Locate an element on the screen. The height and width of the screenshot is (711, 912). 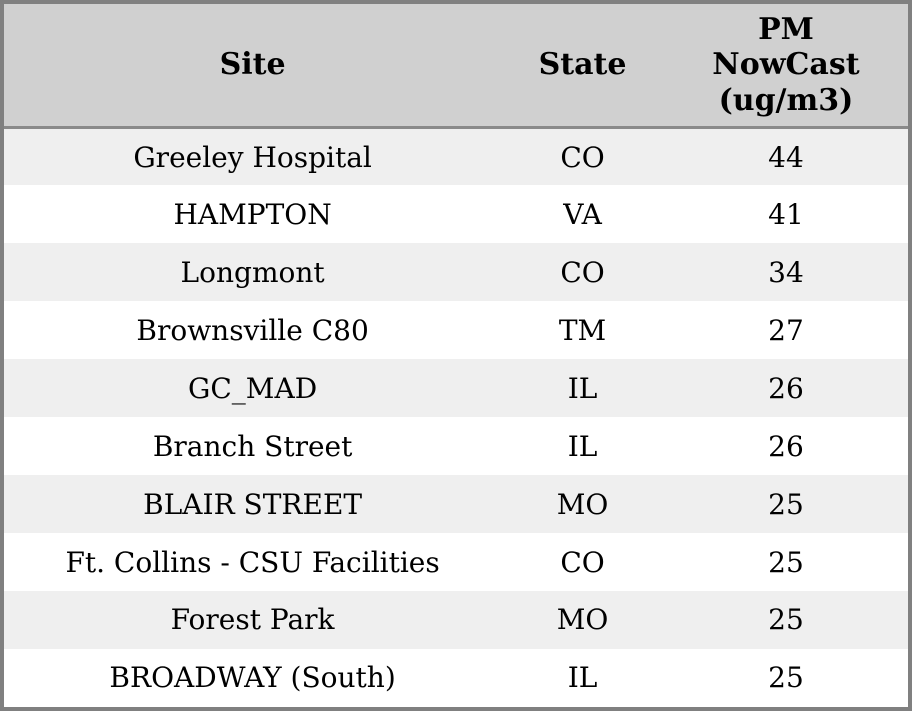
cell-site: Branch Street is located at coordinates (252, 446).